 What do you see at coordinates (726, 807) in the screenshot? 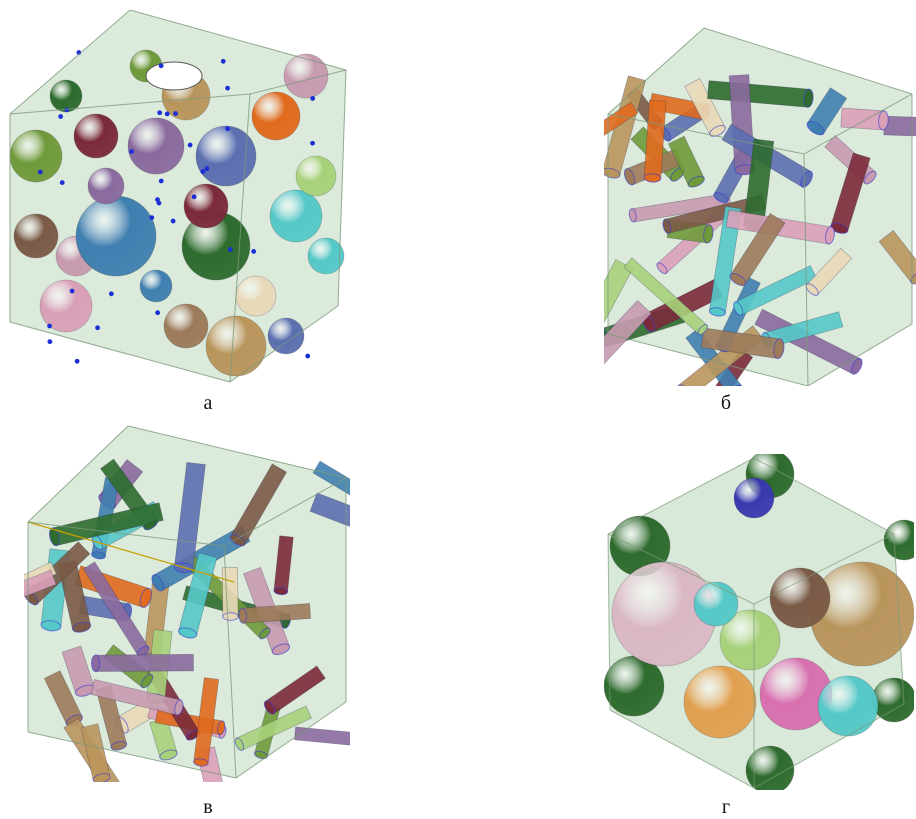
I see `caption-d: г` at bounding box center [726, 807].